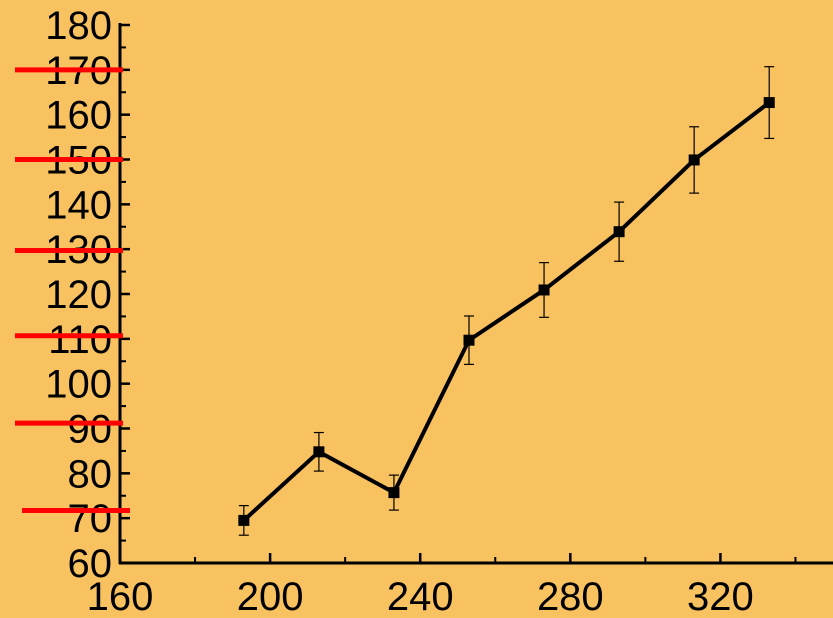 The height and width of the screenshot is (618, 833). I want to click on y-tick-label: 80, so click(90, 474).